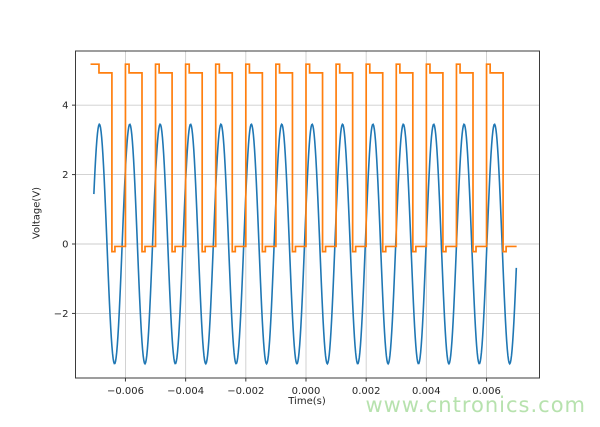 The width and height of the screenshot is (600, 427). I want to click on watermark-text: www.cntronics.com, so click(475, 405).